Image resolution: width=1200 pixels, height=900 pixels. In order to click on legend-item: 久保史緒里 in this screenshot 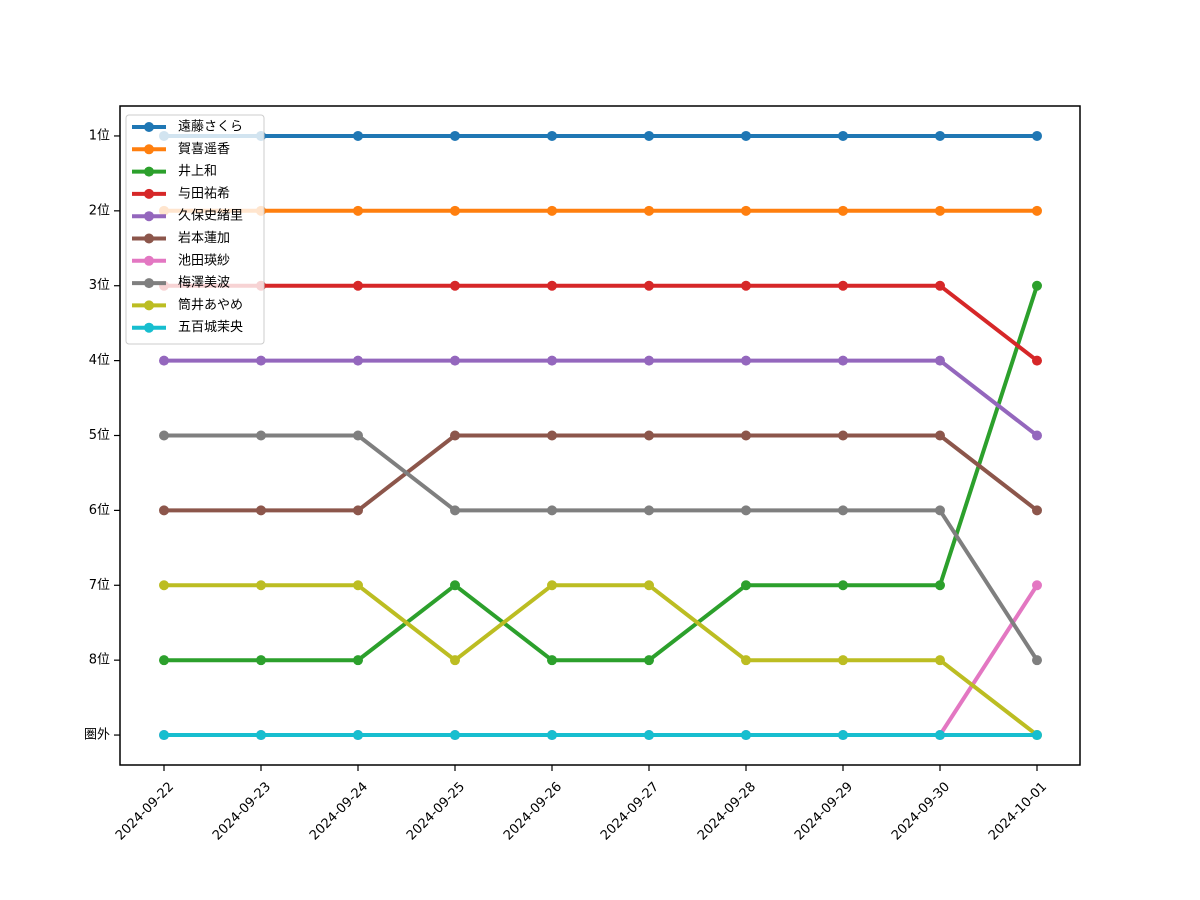, I will do `click(187, 216)`.